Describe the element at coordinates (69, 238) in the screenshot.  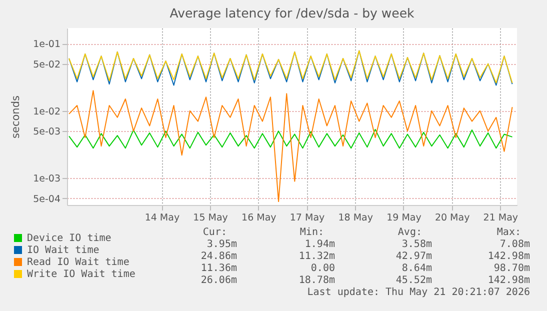
I see `legend-label: Device IO time` at that location.